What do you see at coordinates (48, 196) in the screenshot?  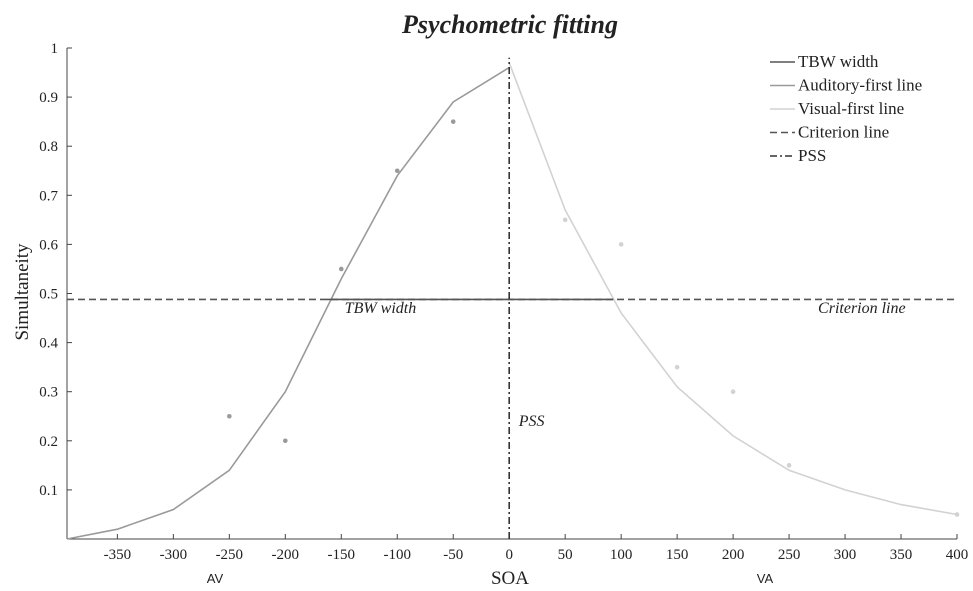 I see `y-tick-label: 0.7` at bounding box center [48, 196].